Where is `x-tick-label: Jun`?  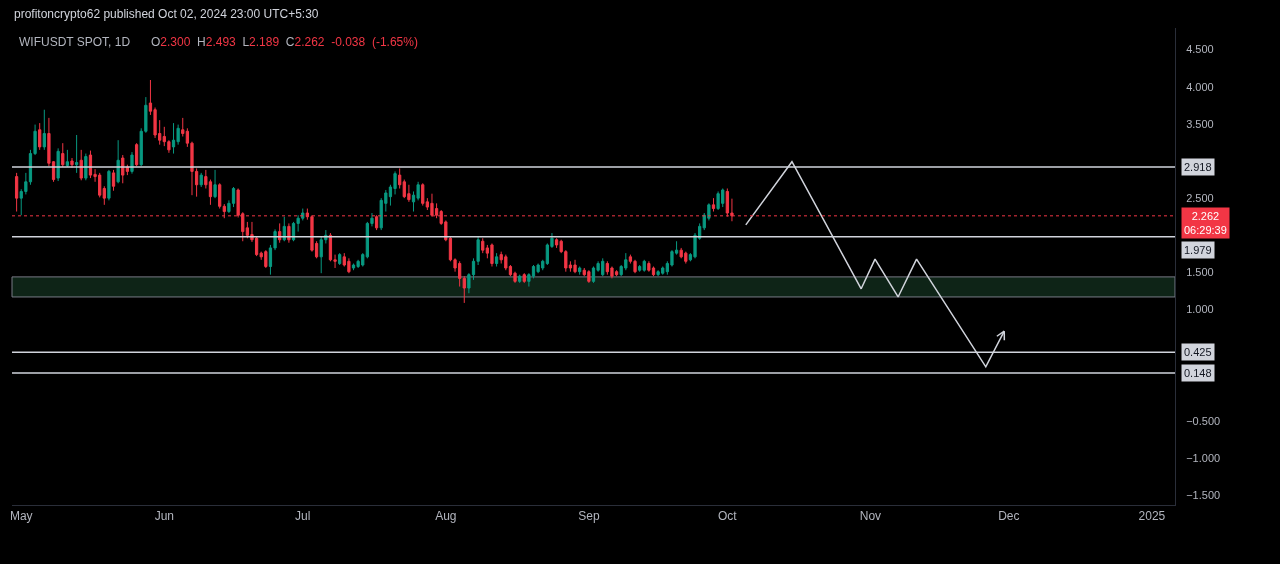 x-tick-label: Jun is located at coordinates (164, 516).